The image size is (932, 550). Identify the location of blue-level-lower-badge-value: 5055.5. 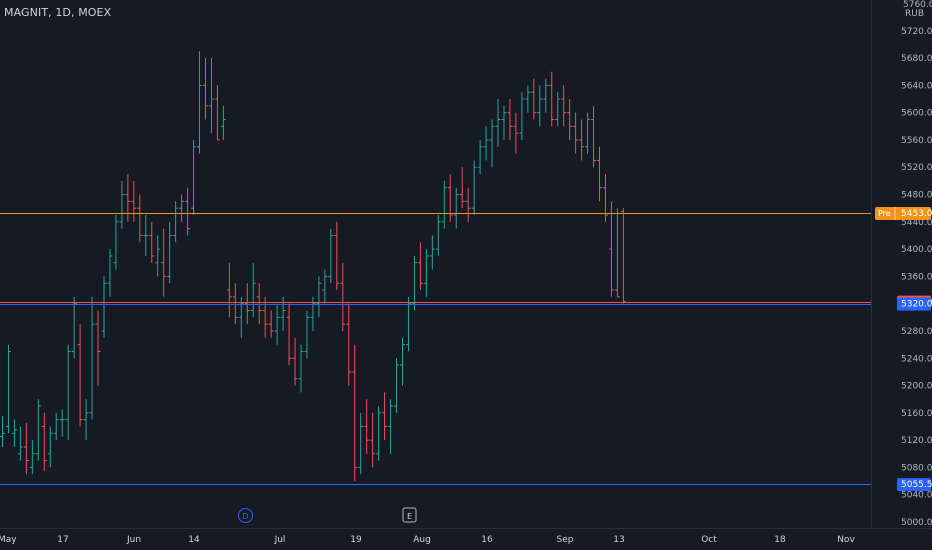
(916, 485).